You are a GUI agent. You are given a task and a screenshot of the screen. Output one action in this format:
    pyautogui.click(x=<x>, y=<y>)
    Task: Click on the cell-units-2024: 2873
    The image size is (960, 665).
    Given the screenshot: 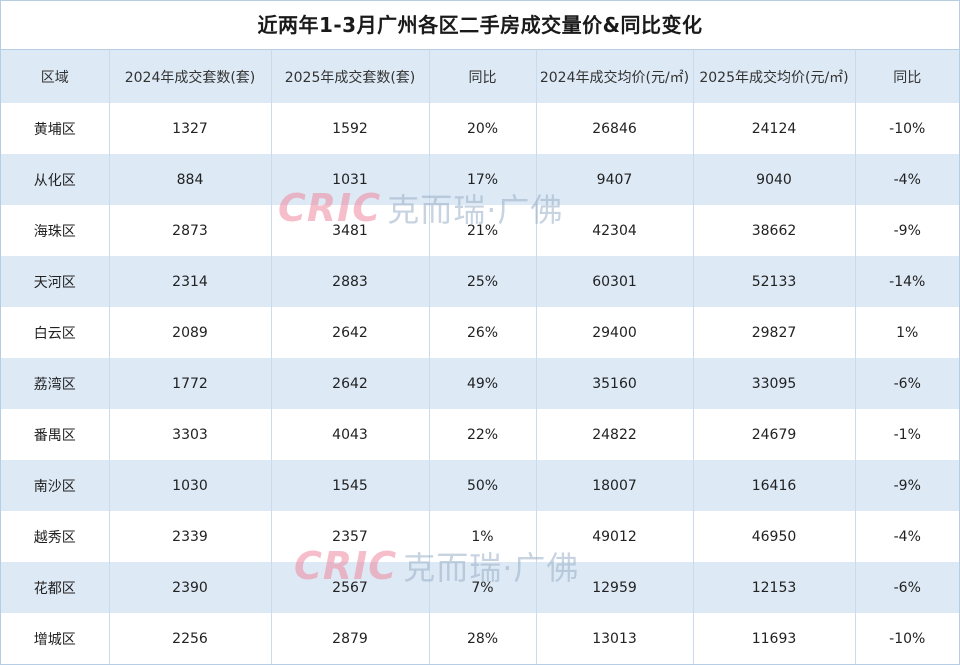 What is the action you would take?
    pyautogui.click(x=189, y=230)
    